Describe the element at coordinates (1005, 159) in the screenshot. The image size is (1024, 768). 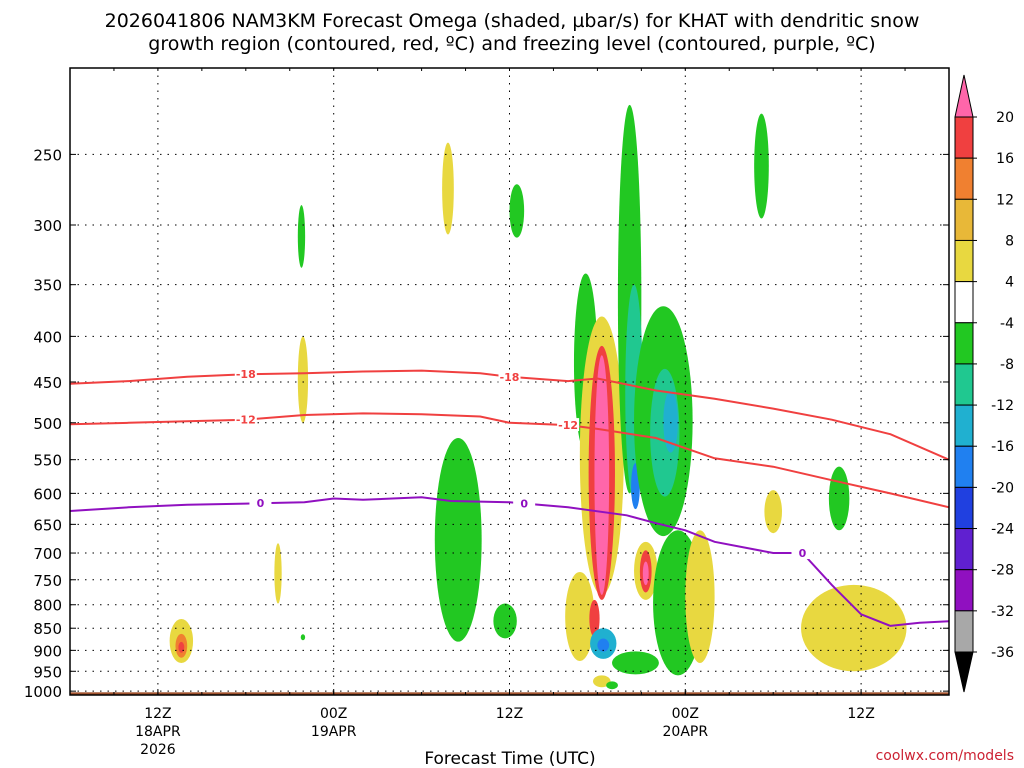
I see `colorbar-label-1: 16` at that location.